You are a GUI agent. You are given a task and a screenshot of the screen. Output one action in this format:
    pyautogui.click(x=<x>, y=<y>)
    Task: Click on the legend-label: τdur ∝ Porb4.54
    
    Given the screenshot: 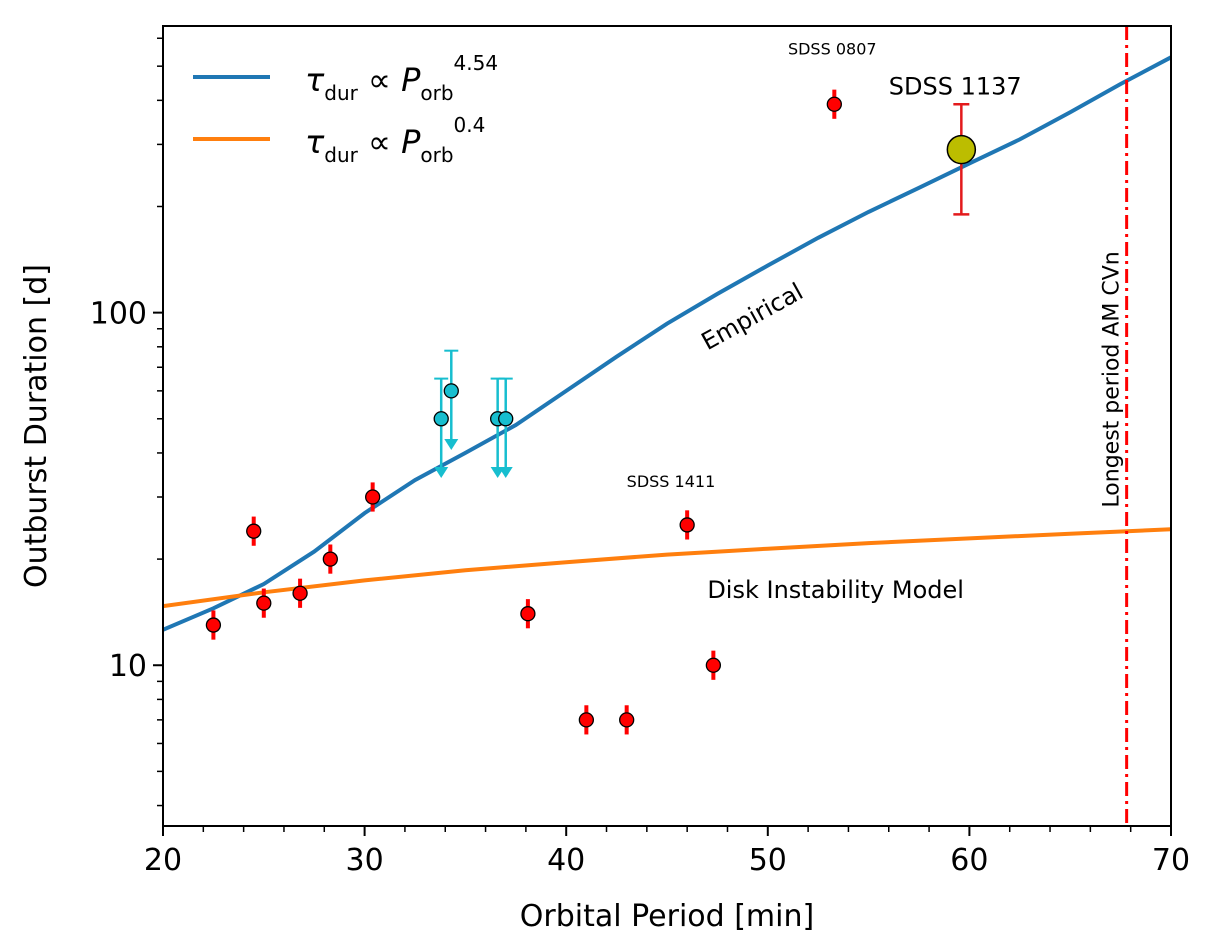 What is the action you would take?
    pyautogui.click(x=401, y=78)
    